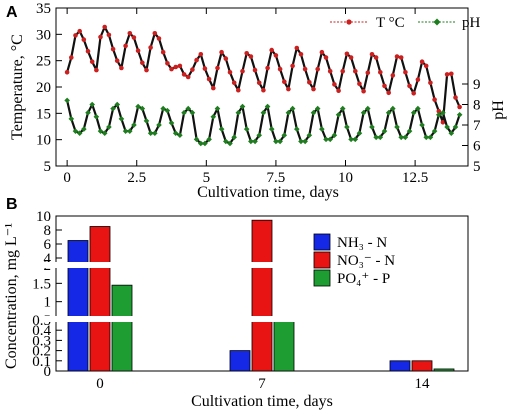 Image resolution: width=510 pixels, height=415 pixels. Describe the element at coordinates (477, 85) in the screenshot. I see `panel-a-y2-tick-label: 9` at that location.